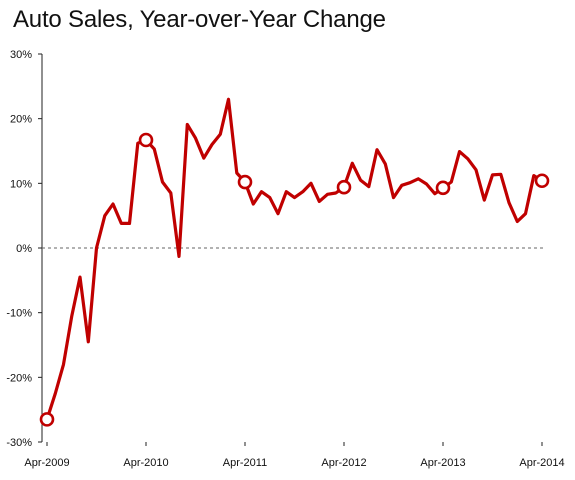 The height and width of the screenshot is (480, 575). What do you see at coordinates (46, 463) in the screenshot?
I see `x-tick-label: Apr-2009` at bounding box center [46, 463].